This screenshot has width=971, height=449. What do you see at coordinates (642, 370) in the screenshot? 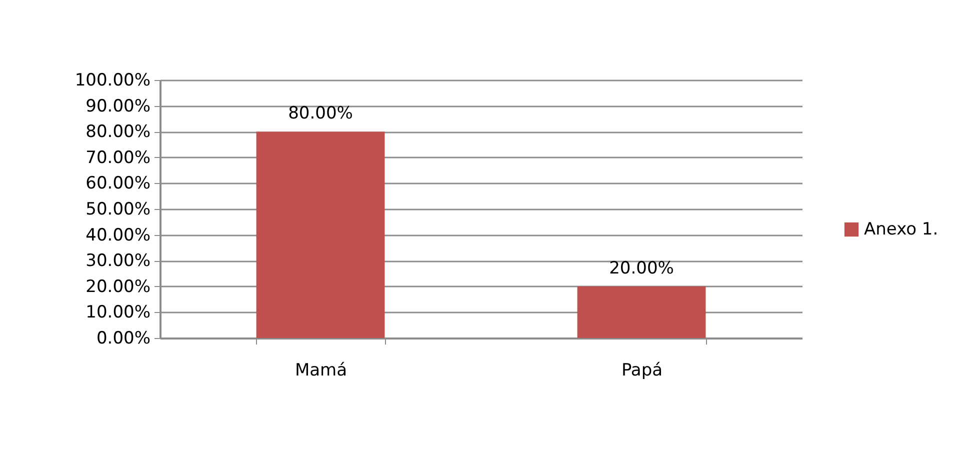
I see `x-tick-label: Papá` at bounding box center [642, 370].